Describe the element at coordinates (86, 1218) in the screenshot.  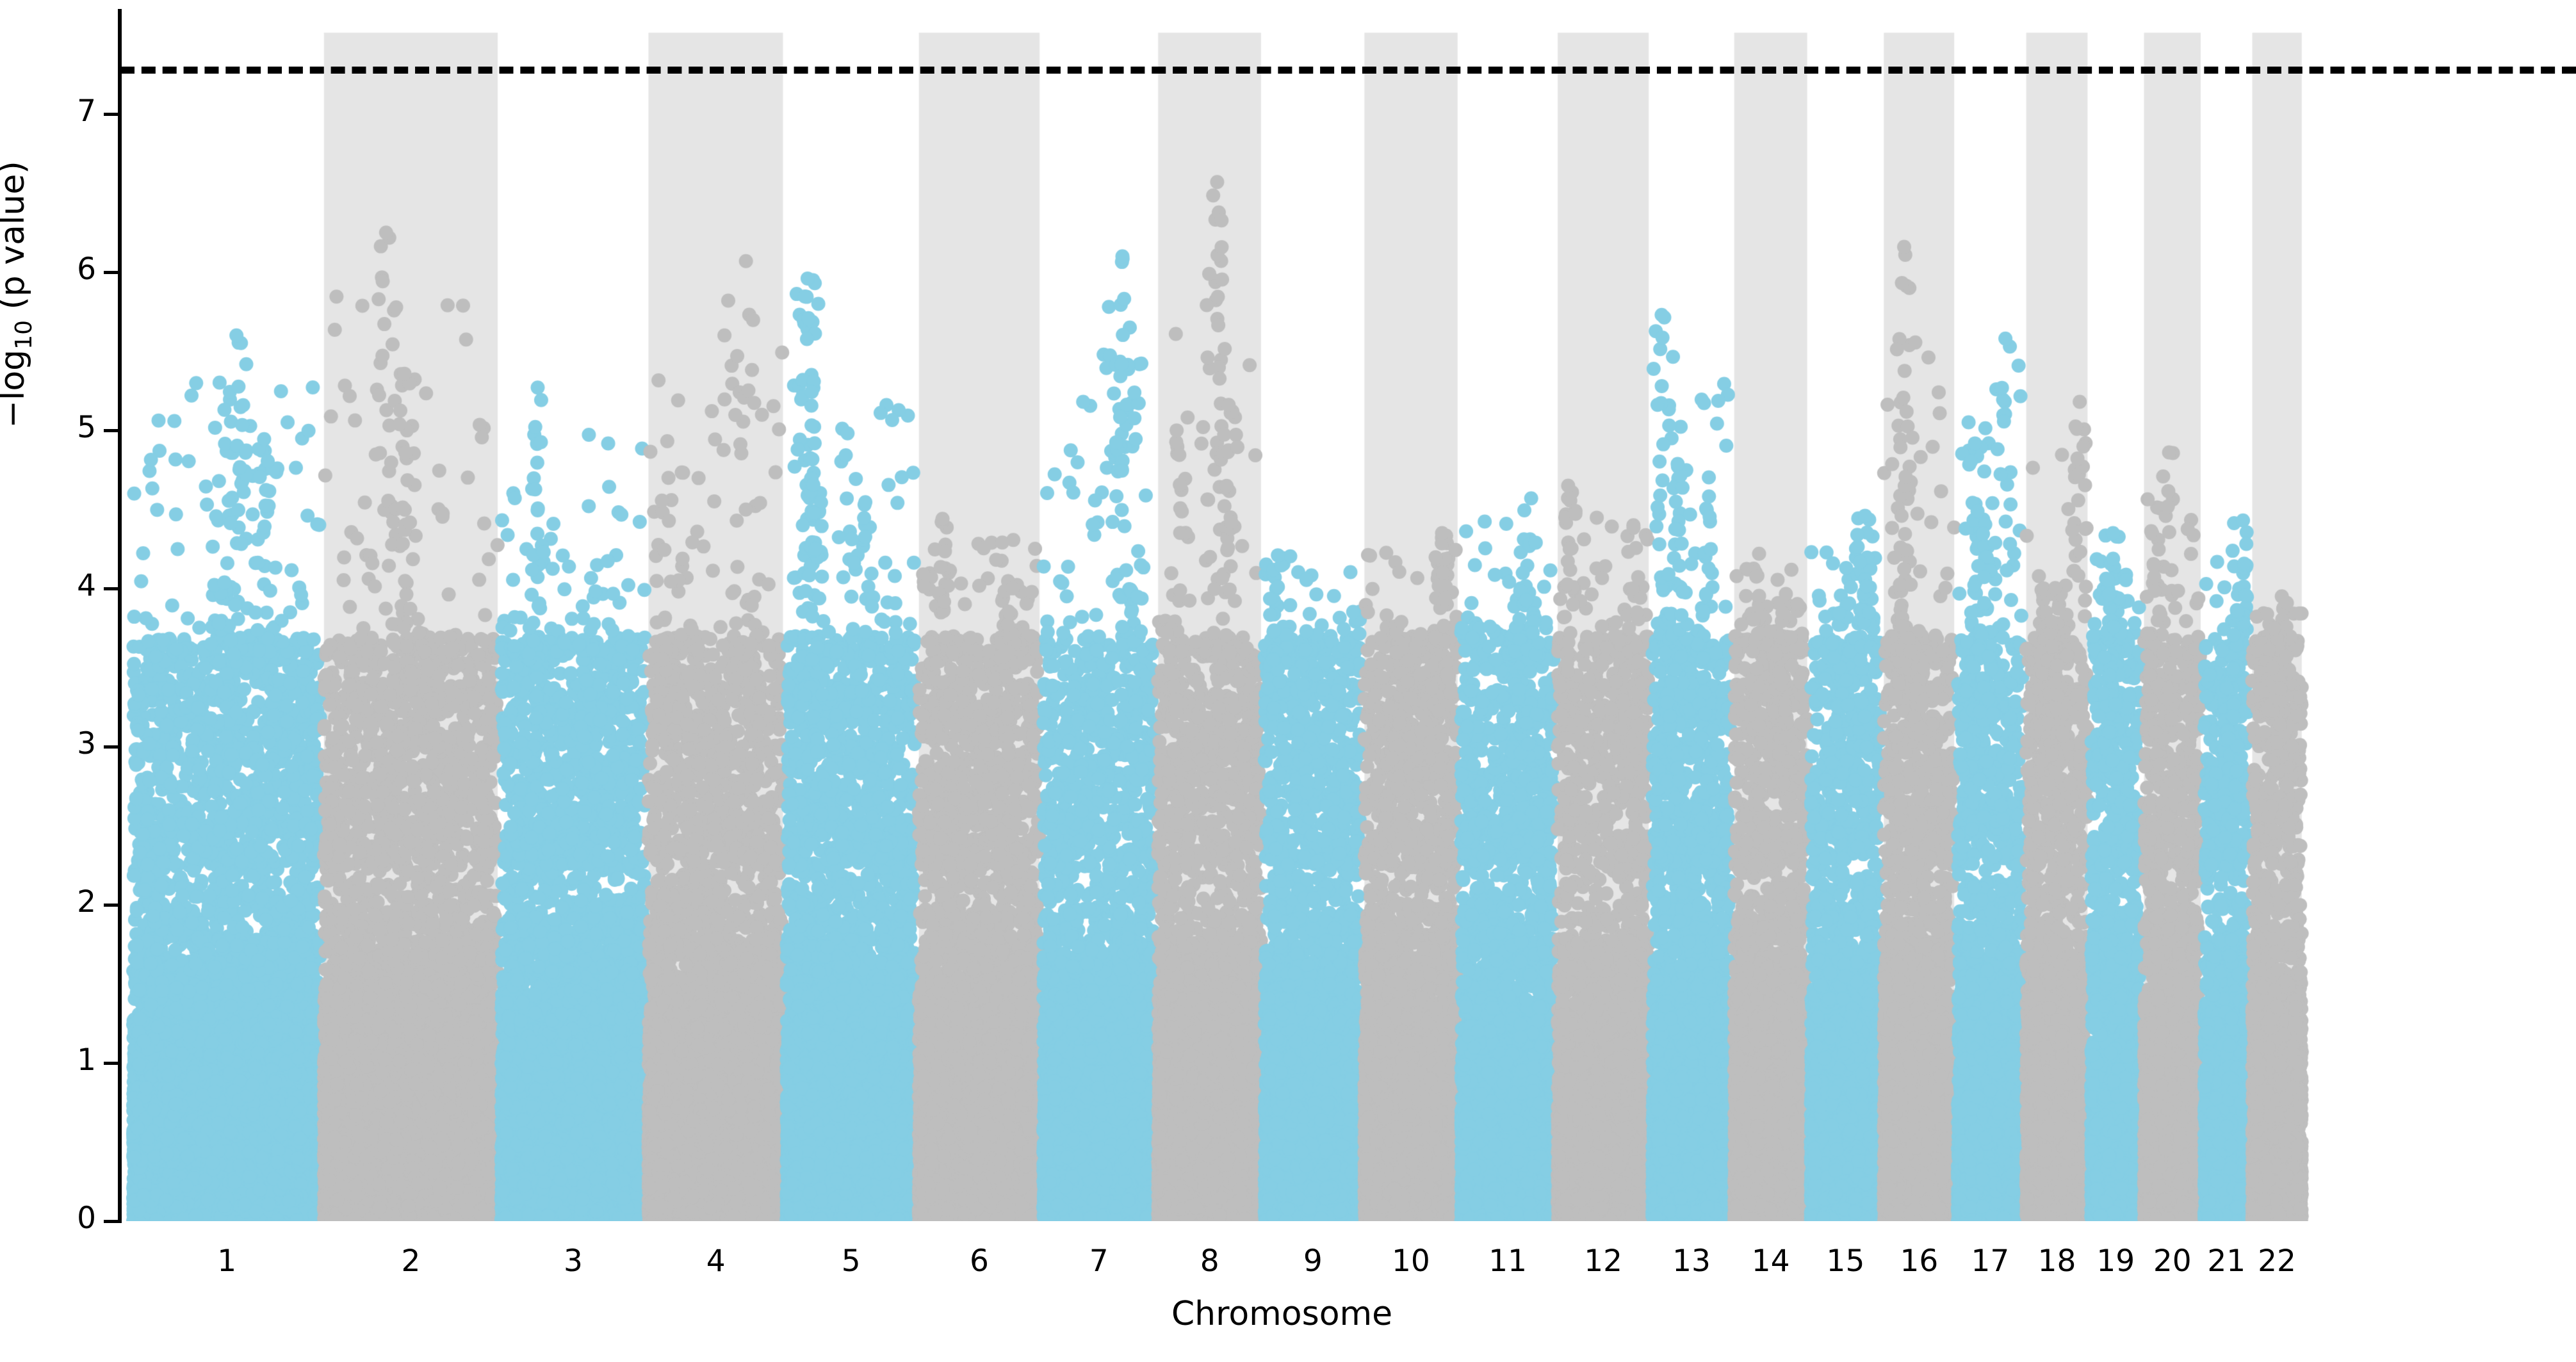
I see `y-tick-label-0: 0` at that location.